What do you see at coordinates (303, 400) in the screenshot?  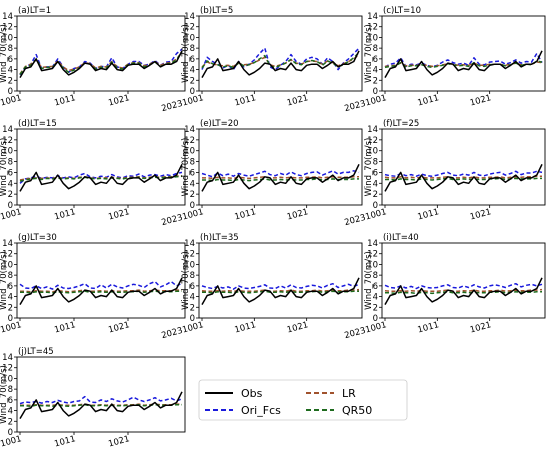 I see `legend: Obs LR Ori_Fcs QR50` at bounding box center [303, 400].